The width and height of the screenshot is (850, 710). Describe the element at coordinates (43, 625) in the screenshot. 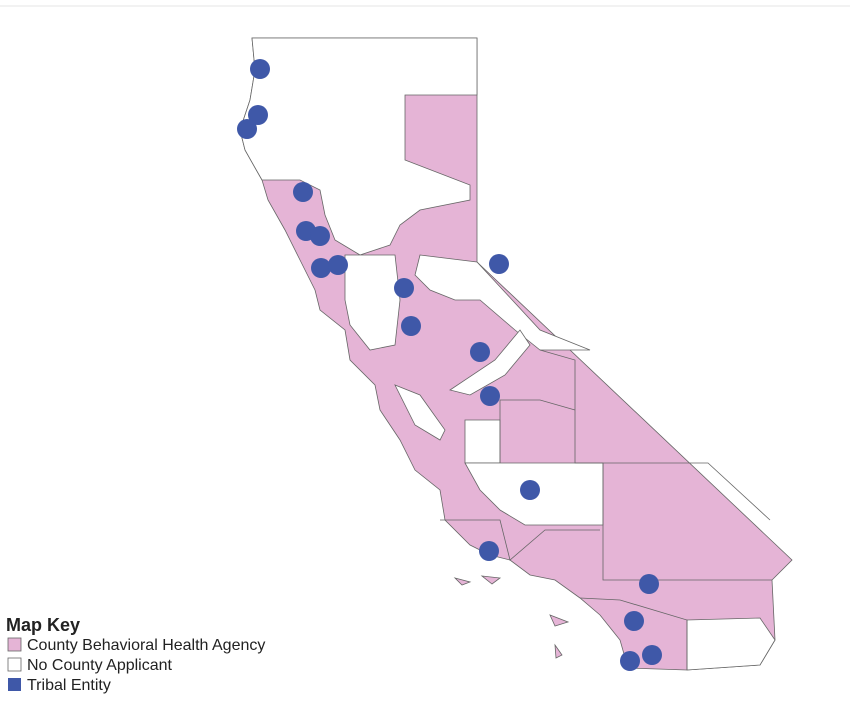

I see `legend-title: Map Key` at that location.